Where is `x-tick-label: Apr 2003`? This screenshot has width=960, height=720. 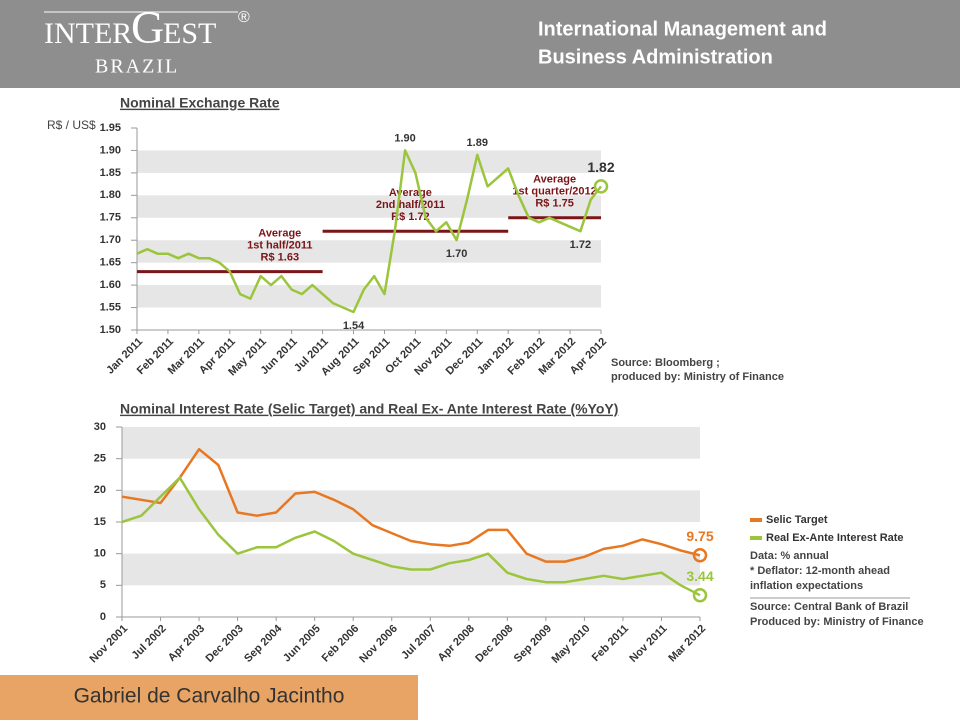
x-tick-label: Apr 2003 is located at coordinates (186, 643).